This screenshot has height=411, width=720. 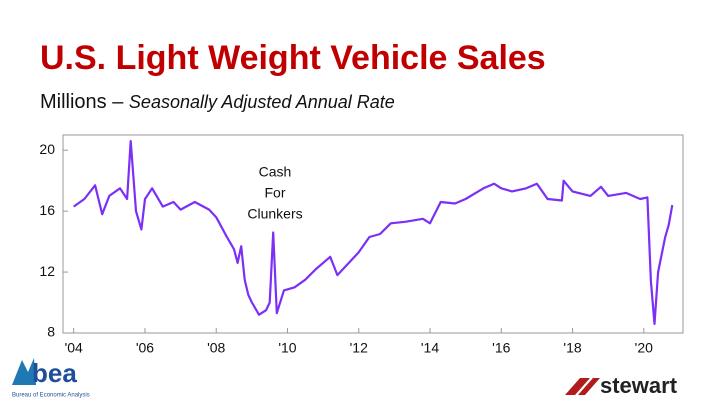 I want to click on annotation: Clunkers, so click(x=274, y=214).